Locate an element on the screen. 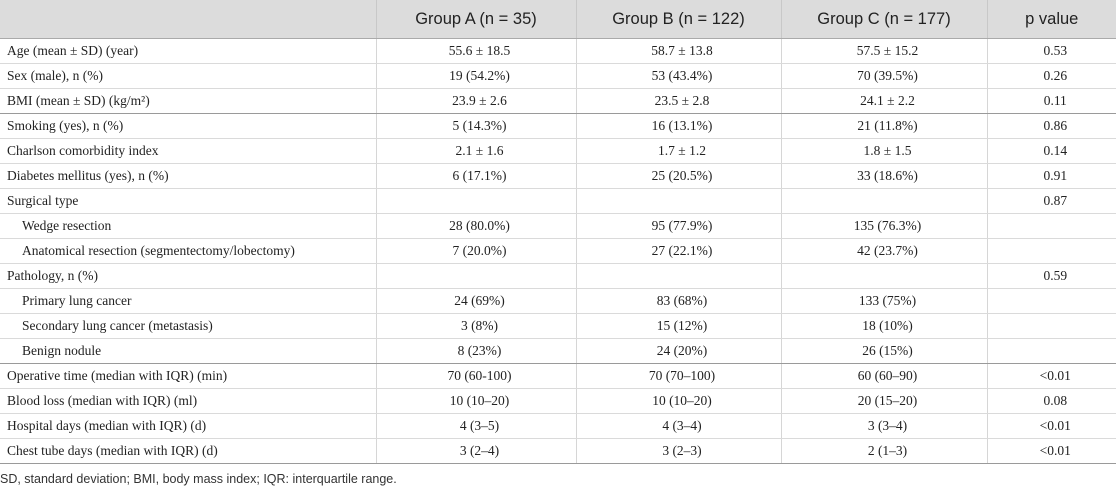 This screenshot has width=1116, height=489. group-c-cell: 21 (11.8%) is located at coordinates (884, 126).